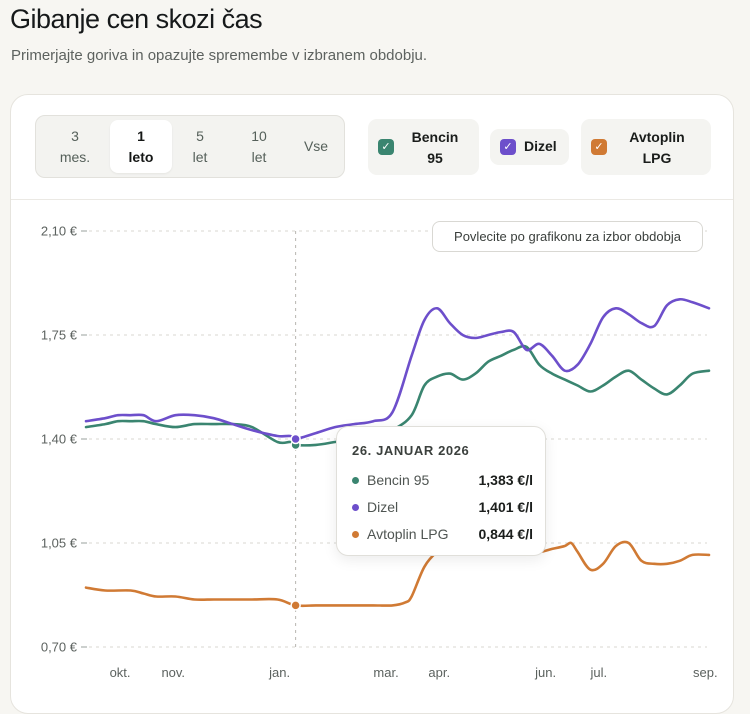  I want to click on tooltip-series-value: 1,401 €/l, so click(506, 507).